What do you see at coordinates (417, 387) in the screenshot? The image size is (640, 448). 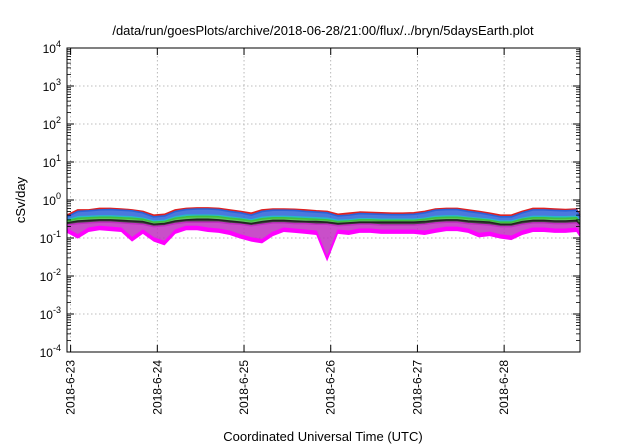 I see `x-tick-label: 2018-6-27` at bounding box center [417, 387].